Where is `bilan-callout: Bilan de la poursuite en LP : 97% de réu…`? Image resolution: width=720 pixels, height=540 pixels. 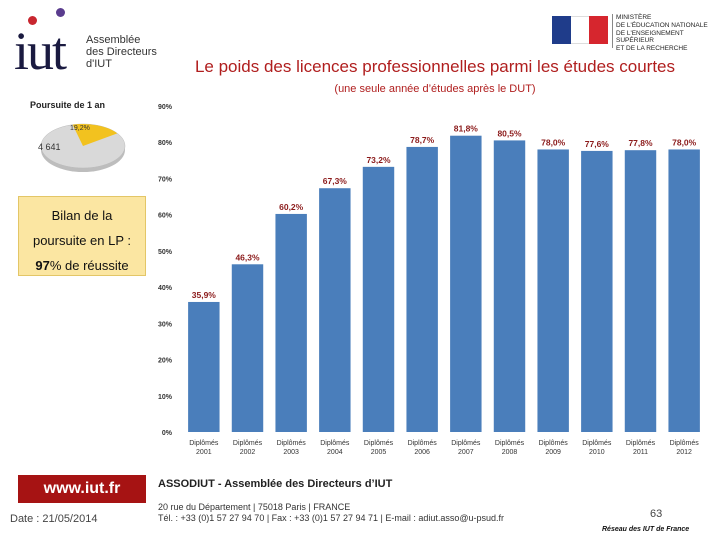 bilan-callout: Bilan de la poursuite en LP : 97% de réu… is located at coordinates (82, 236).